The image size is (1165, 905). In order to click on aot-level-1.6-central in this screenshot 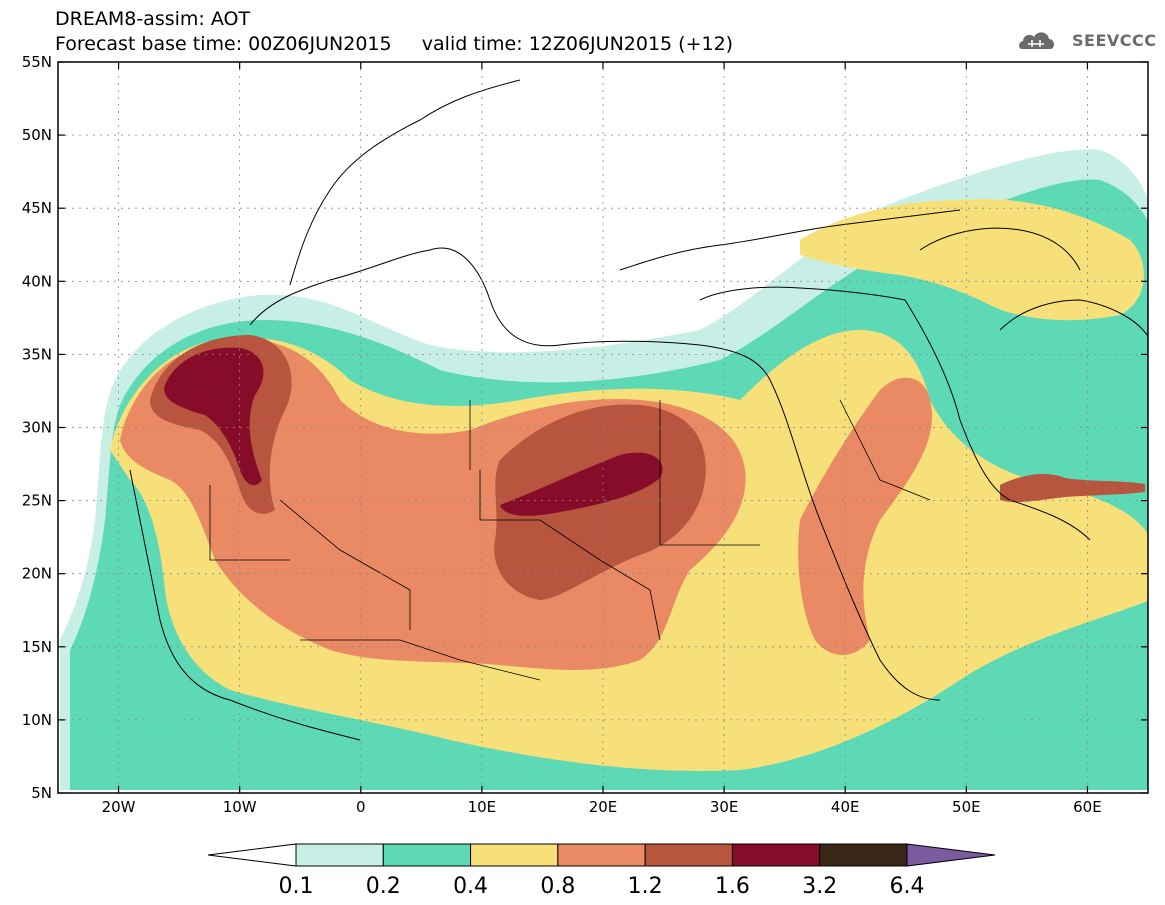, I will do `click(581, 484)`.